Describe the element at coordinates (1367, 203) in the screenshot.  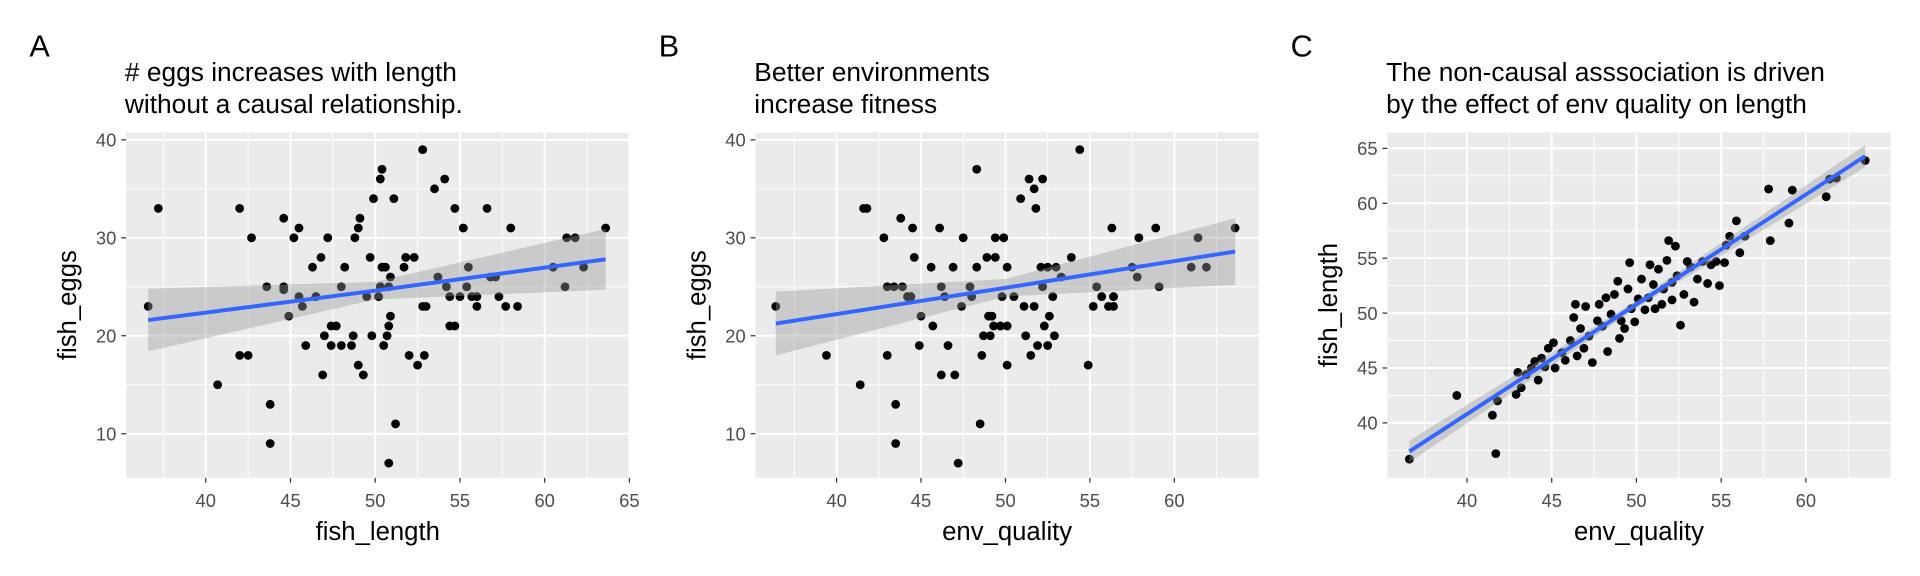
I see `y-tick-label: 60` at that location.